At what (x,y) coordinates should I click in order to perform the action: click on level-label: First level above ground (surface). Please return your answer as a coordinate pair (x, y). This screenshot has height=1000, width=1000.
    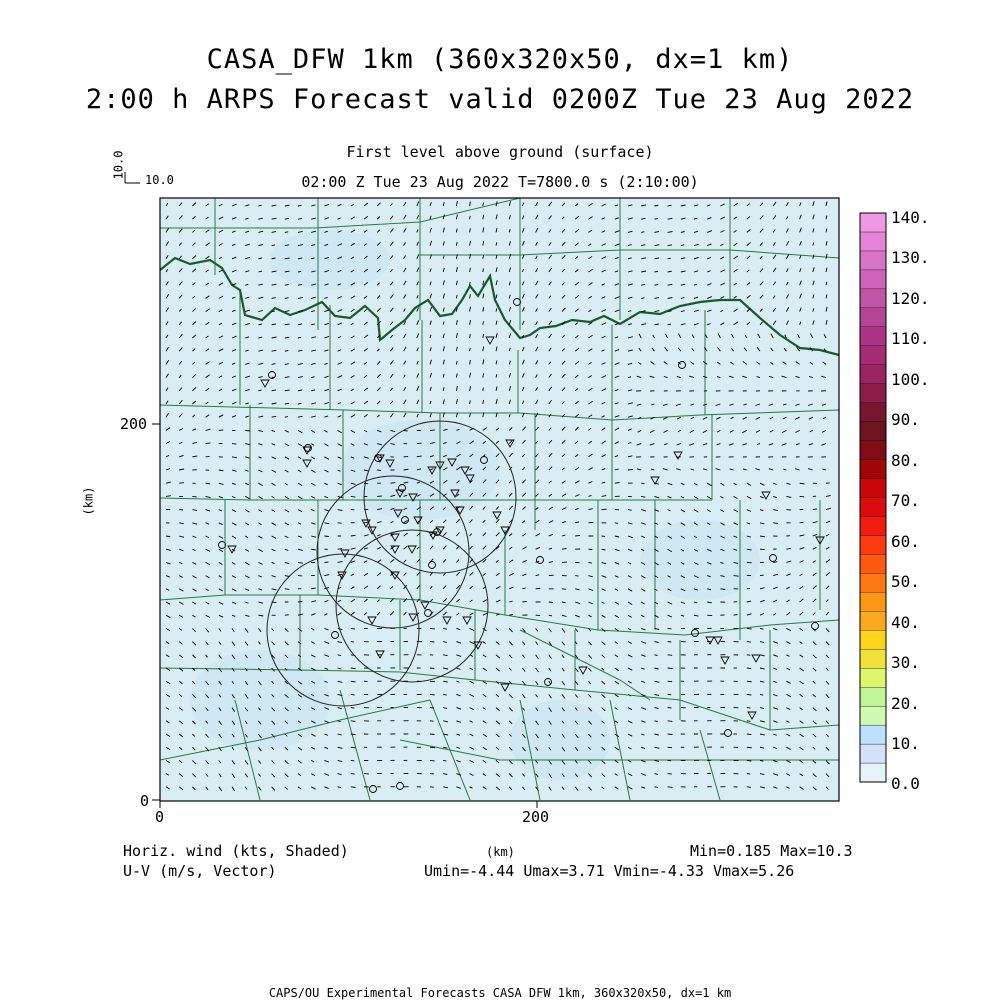
    Looking at the image, I should click on (500, 152).